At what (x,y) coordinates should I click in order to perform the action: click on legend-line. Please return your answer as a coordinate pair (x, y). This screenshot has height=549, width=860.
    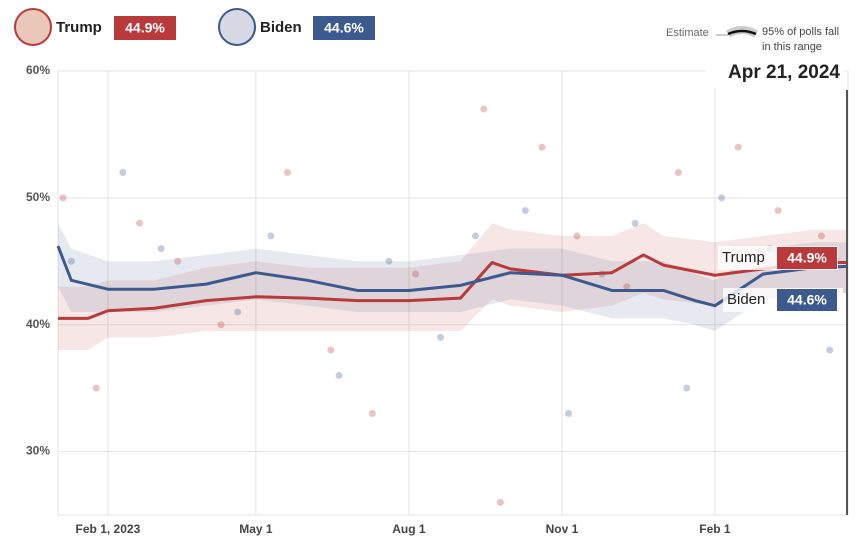
    Looking at the image, I should click on (742, 32).